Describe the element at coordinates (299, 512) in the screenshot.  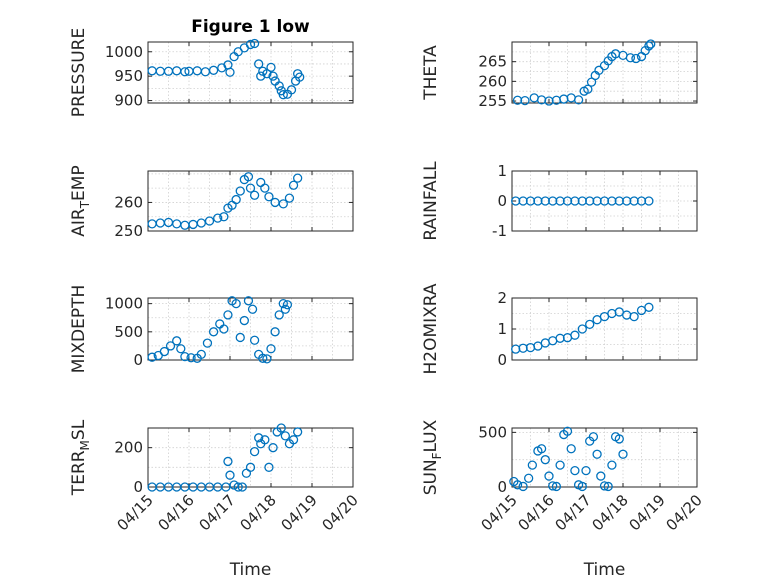
I see `x-tick-label: 04/19` at that location.